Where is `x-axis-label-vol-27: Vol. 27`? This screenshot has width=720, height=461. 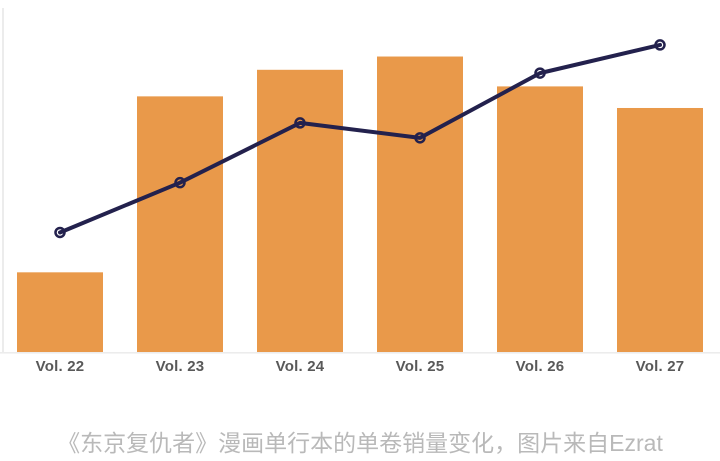 x-axis-label-vol-27: Vol. 27 is located at coordinates (660, 366).